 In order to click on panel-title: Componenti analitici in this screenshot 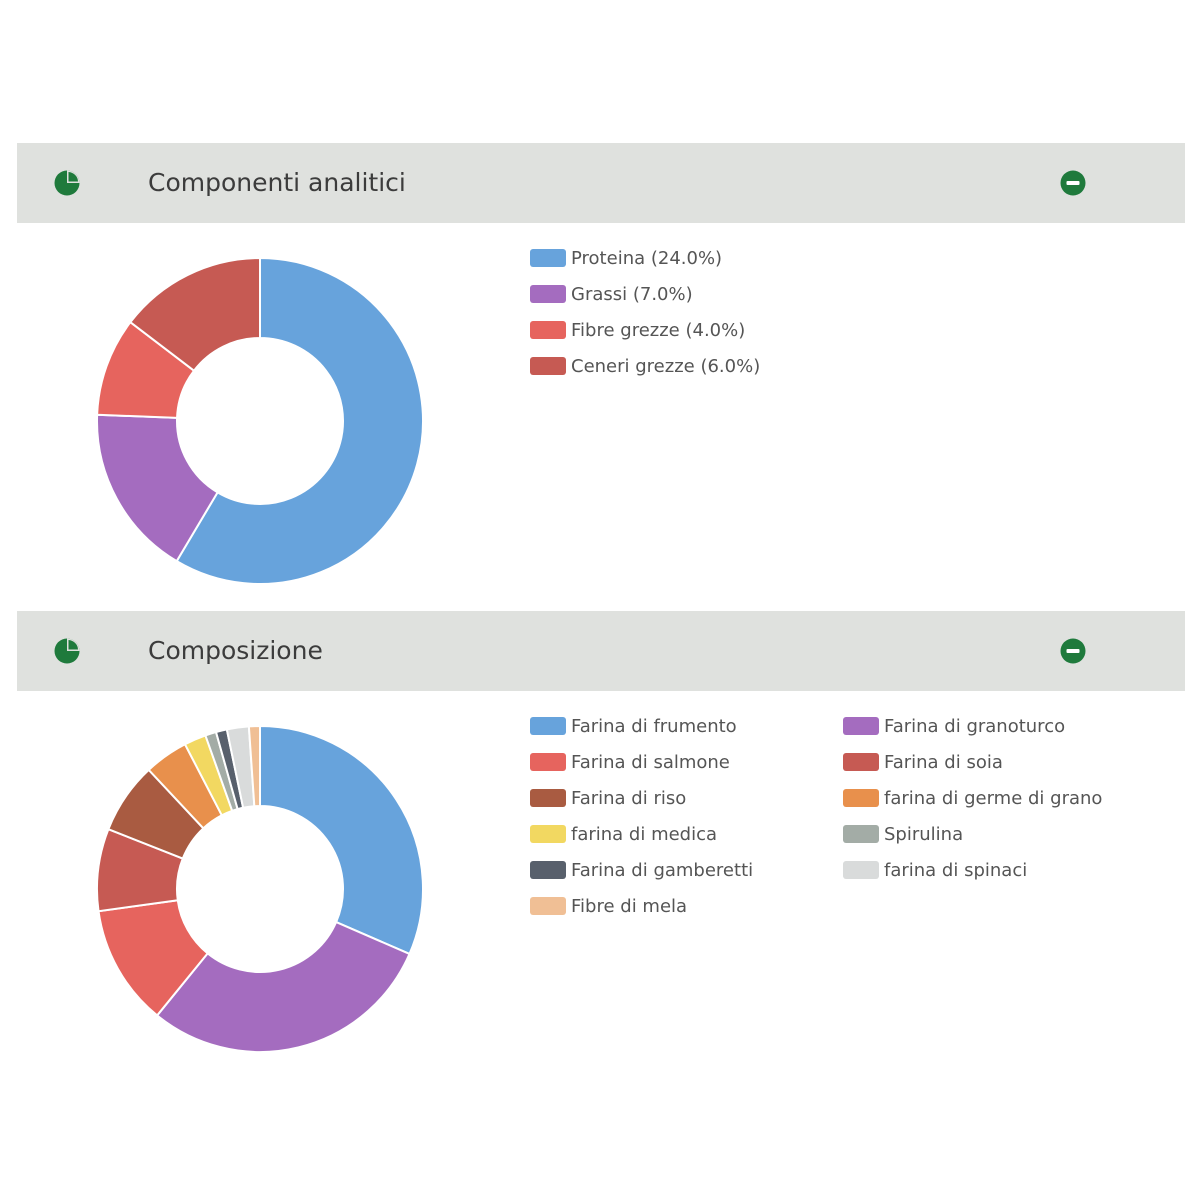, I will do `click(277, 182)`.